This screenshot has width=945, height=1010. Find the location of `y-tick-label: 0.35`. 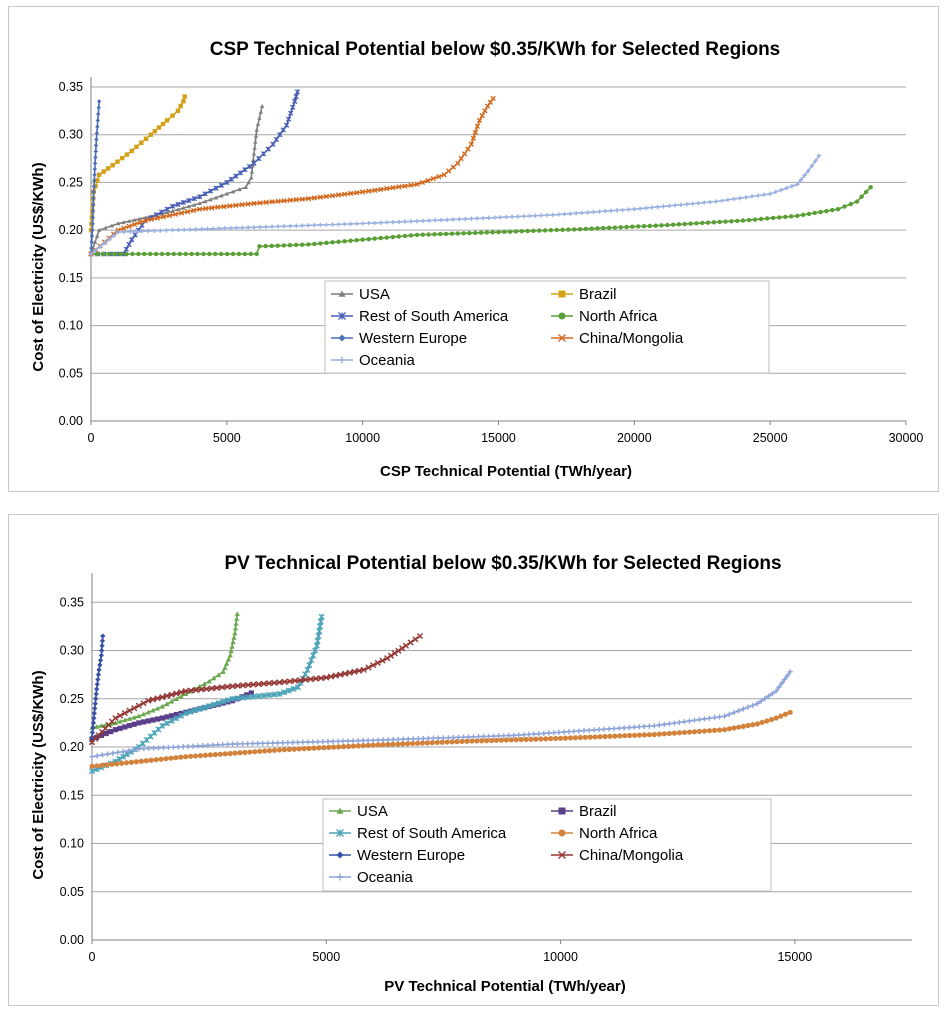

y-tick-label: 0.35 is located at coordinates (72, 602).